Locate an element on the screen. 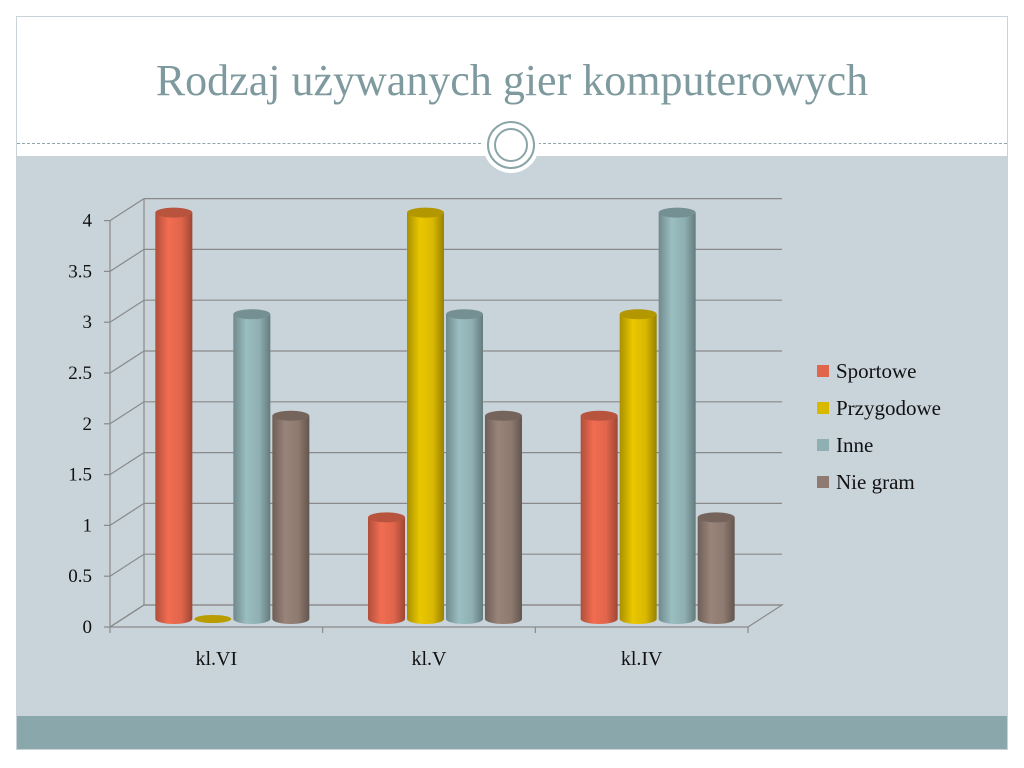  y-tick-label: 2 is located at coordinates (88, 424).